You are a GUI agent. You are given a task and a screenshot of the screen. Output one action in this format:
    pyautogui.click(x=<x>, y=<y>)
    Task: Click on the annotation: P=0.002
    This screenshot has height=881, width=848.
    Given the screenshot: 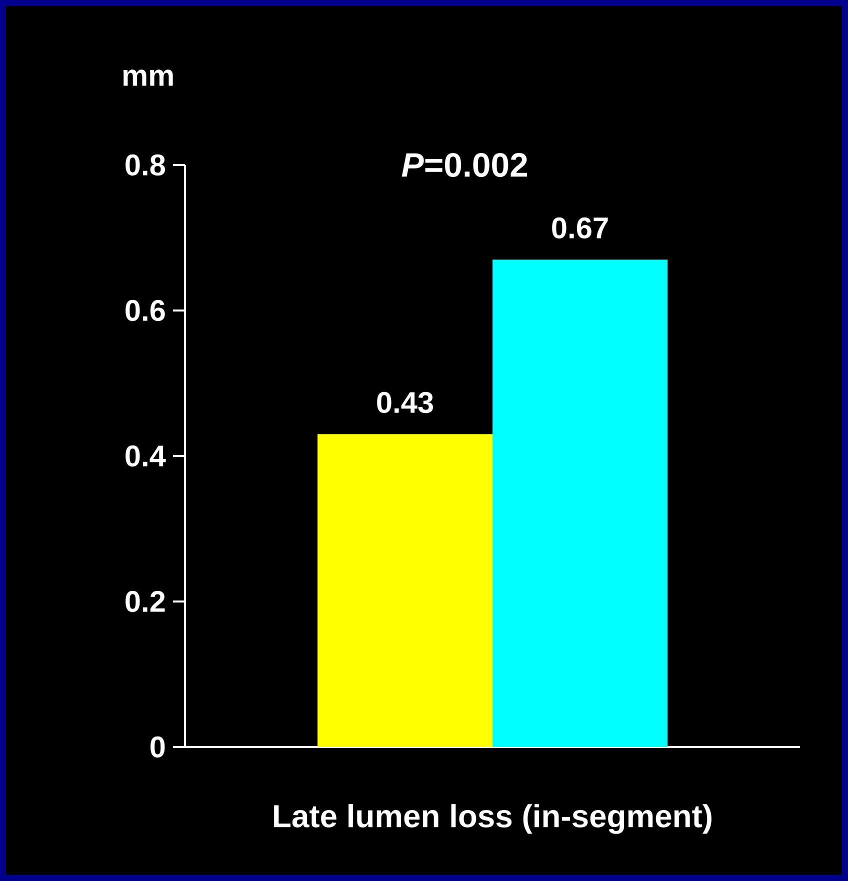 What is the action you would take?
    pyautogui.click(x=465, y=165)
    